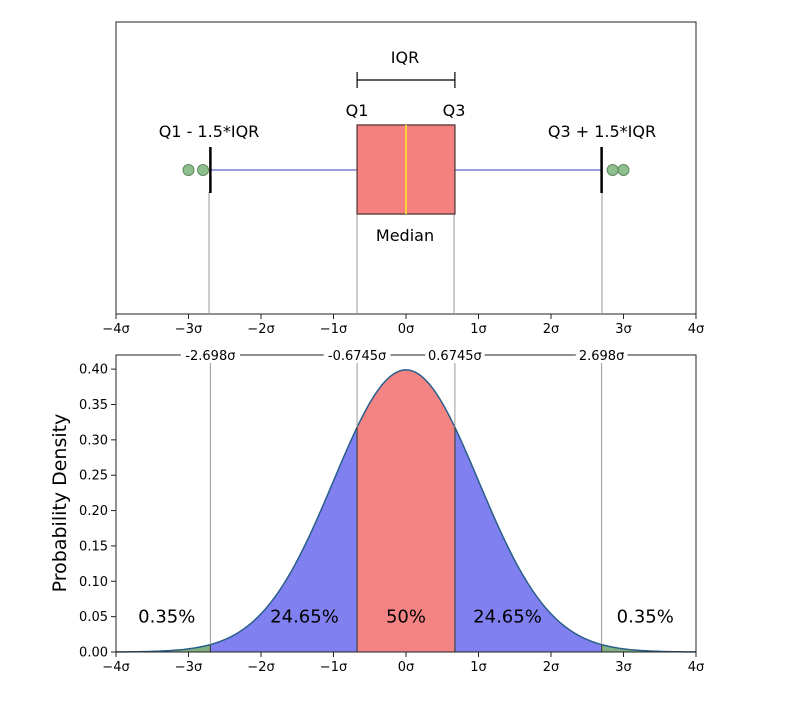  I want to click on density-x-tick-label: −1σ, so click(333, 667).